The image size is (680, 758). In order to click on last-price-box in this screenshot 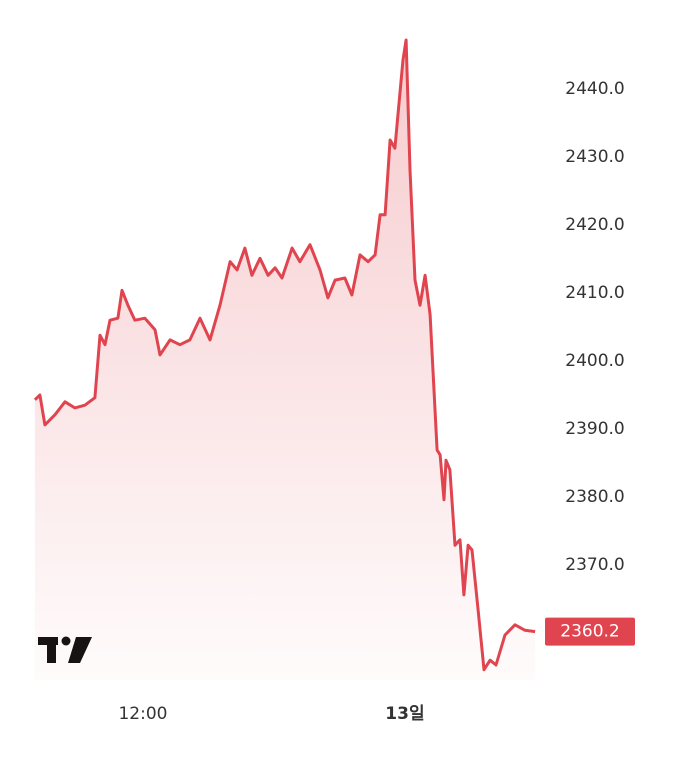, I will do `click(590, 631)`.